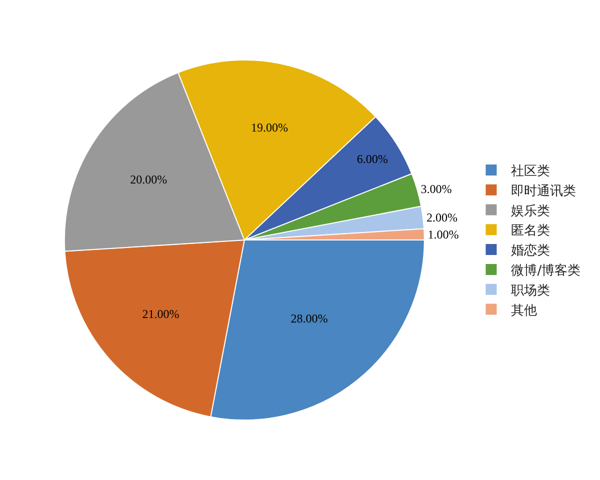 This screenshot has height=480, width=600. Describe the element at coordinates (149, 179) in the screenshot. I see `data-label: 20.00%` at that location.